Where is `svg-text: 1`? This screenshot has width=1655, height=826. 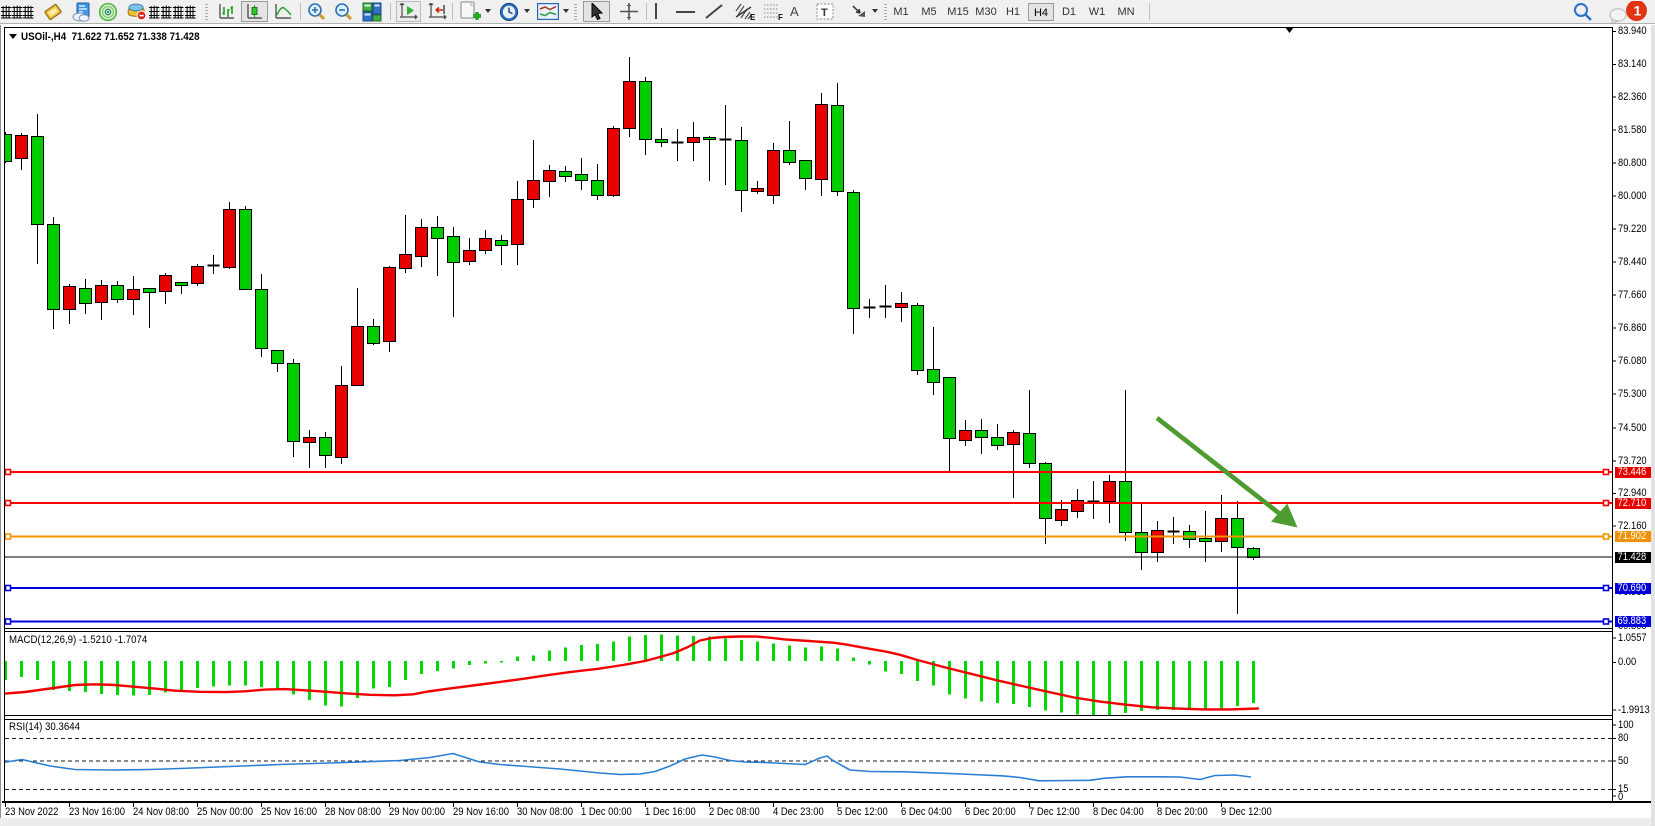
svg-text: 1 is located at coordinates (1638, 11).